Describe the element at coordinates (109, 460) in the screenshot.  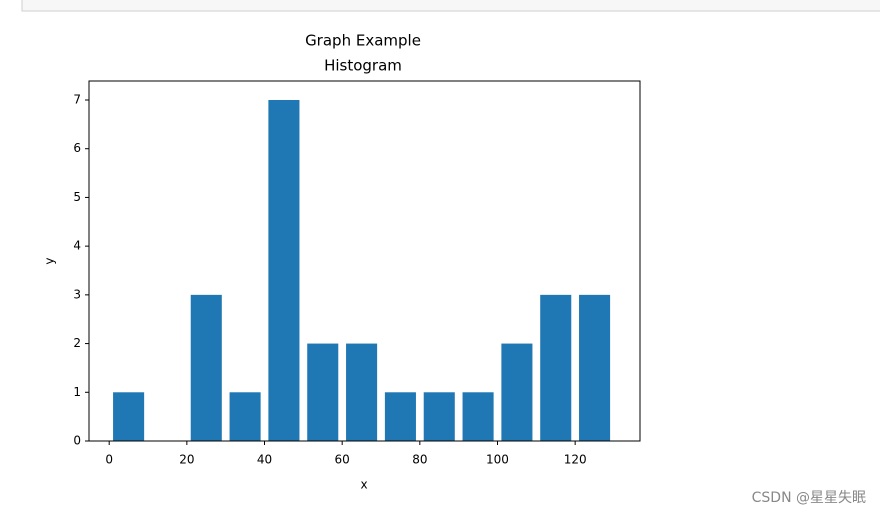
I see `x-tick-label: 0` at that location.